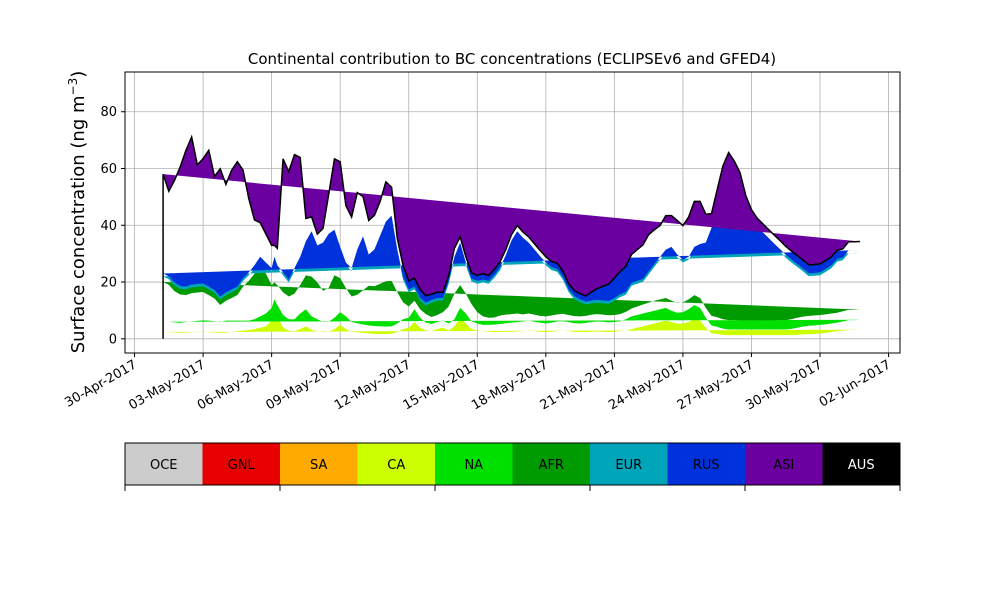  I want to click on legend-frame, so click(512, 464).